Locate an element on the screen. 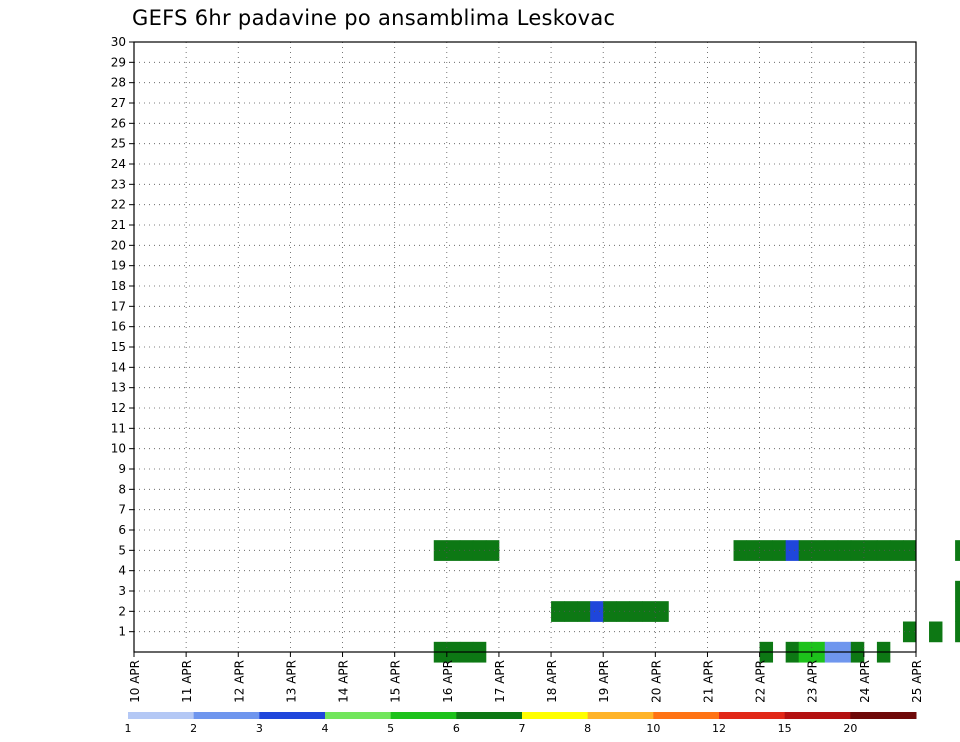 This screenshot has height=742, width=960. y-tick-label: 20 is located at coordinates (118, 245).